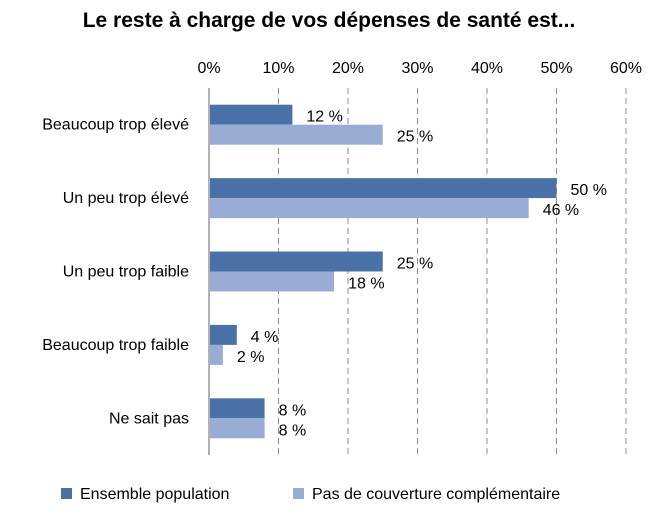 This screenshot has height=516, width=659. What do you see at coordinates (324, 117) in the screenshot?
I see `data-label: 12 %` at bounding box center [324, 117].